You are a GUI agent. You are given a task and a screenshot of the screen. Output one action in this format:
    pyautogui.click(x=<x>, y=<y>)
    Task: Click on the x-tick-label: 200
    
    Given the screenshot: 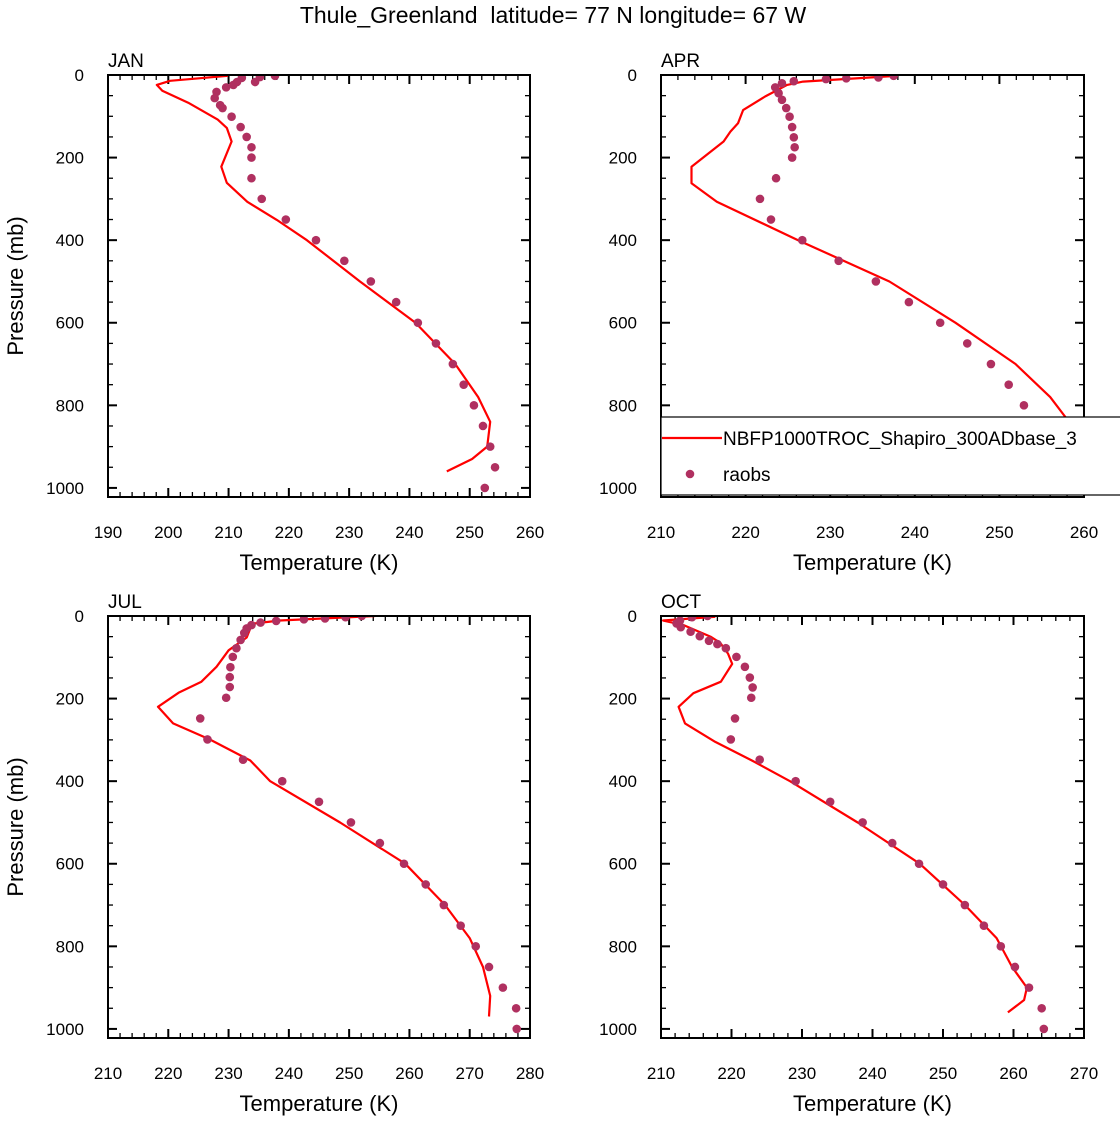 What is the action you would take?
    pyautogui.click(x=168, y=532)
    